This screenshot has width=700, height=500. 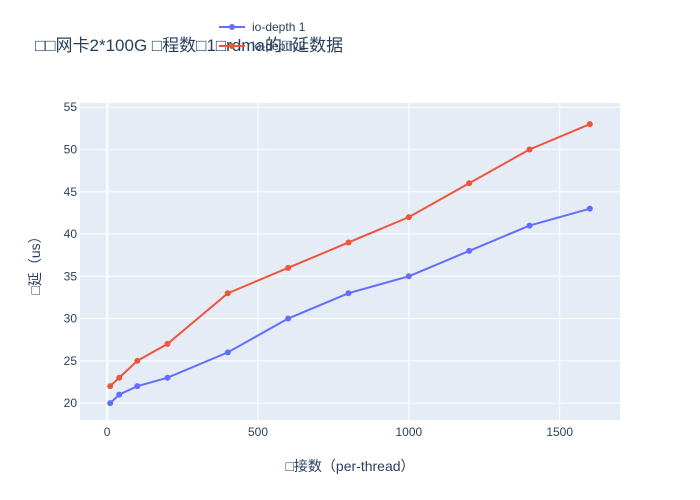 I want to click on y-tick-label: 55, so click(x=71, y=107).